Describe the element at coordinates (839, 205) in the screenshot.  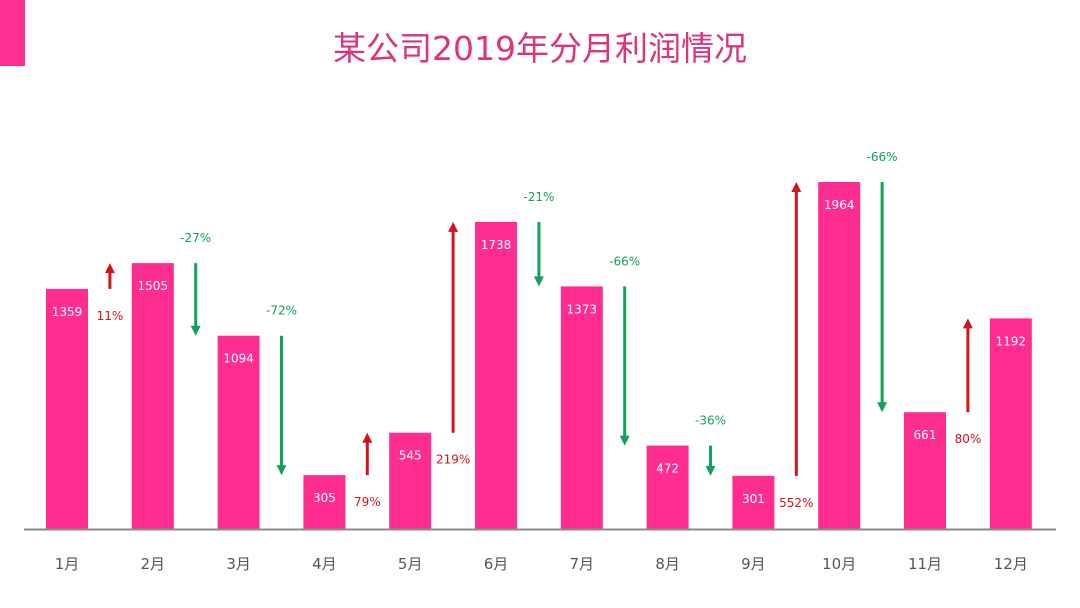
I see `bar-value-label: 1964` at that location.